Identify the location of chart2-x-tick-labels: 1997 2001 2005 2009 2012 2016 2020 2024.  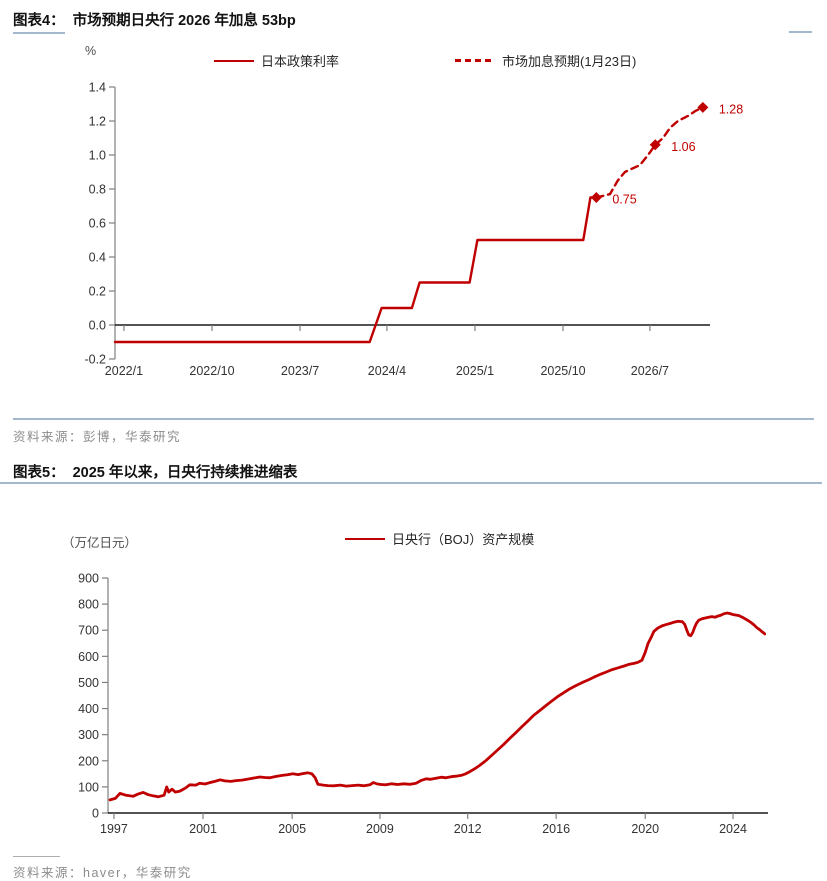
(423, 829).